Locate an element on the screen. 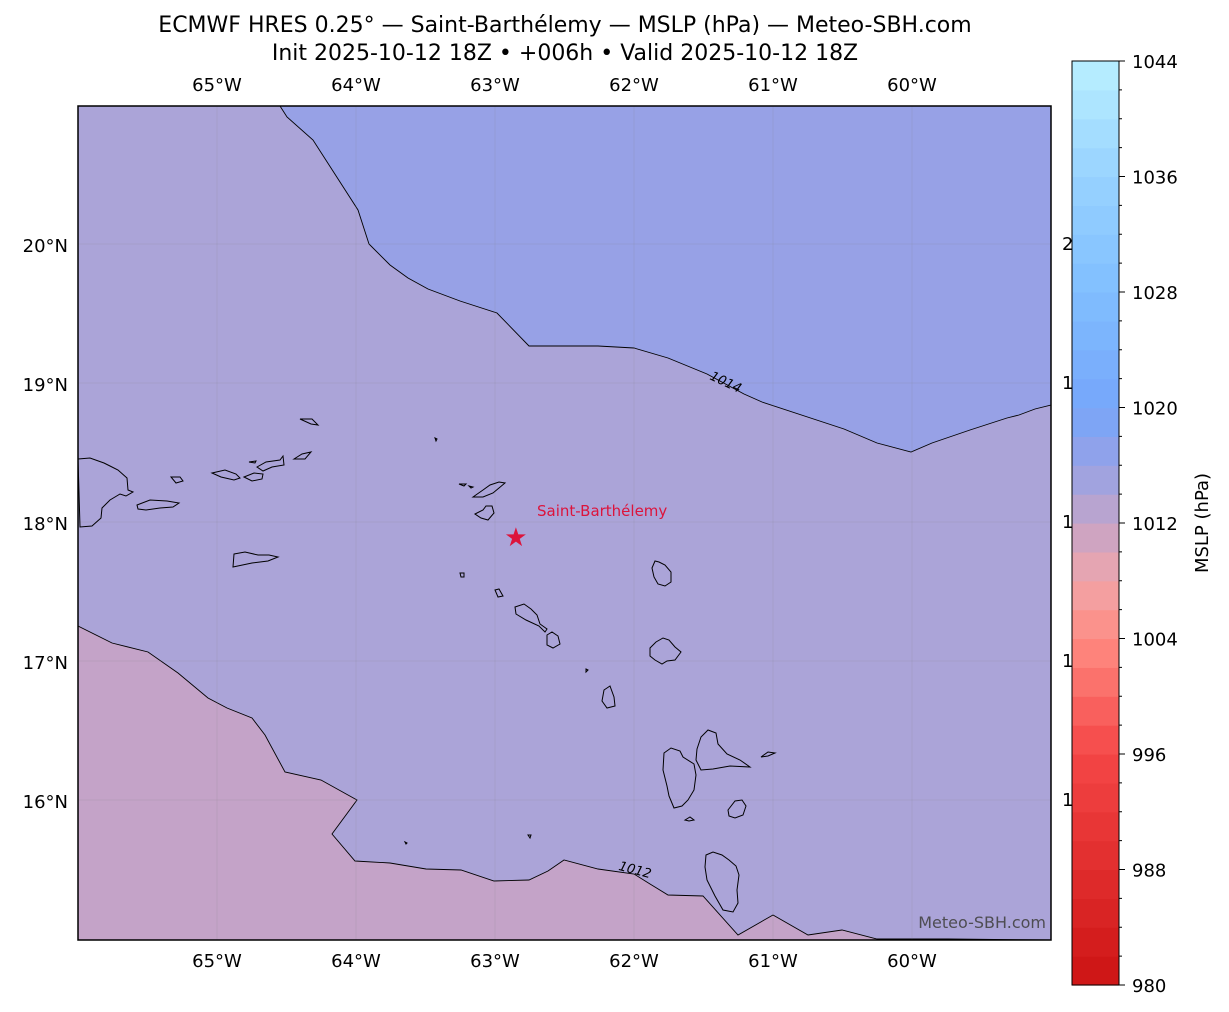 This screenshot has width=1229, height=1012. longitude-labels-top: 65°W 64°W 63°W 62°W 61°W 60°W is located at coordinates (564, 85).